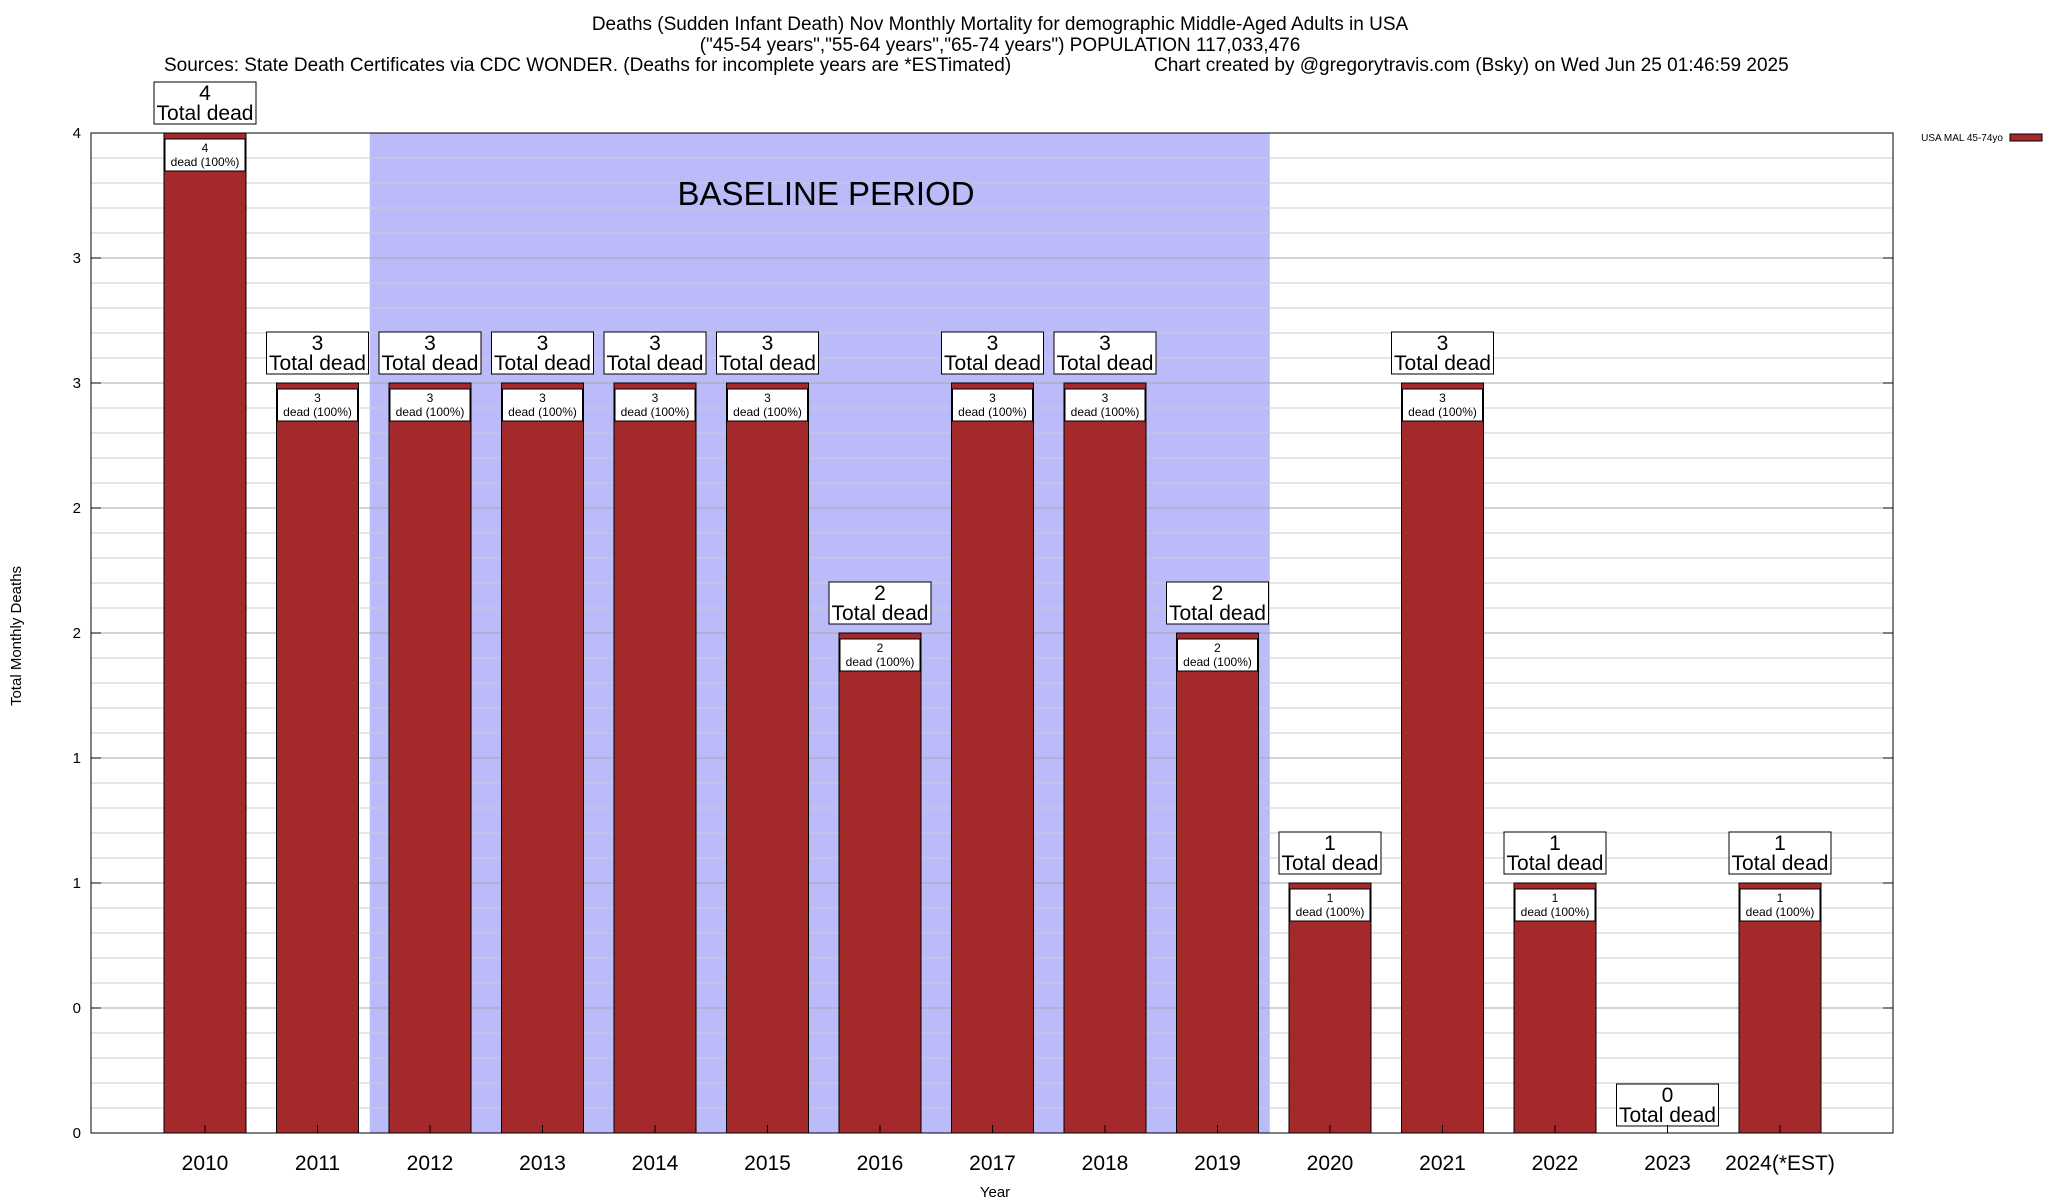 The width and height of the screenshot is (2048, 1200). Describe the element at coordinates (825, 193) in the screenshot. I see `baseline-period-label: BASELINE PERIOD` at that location.